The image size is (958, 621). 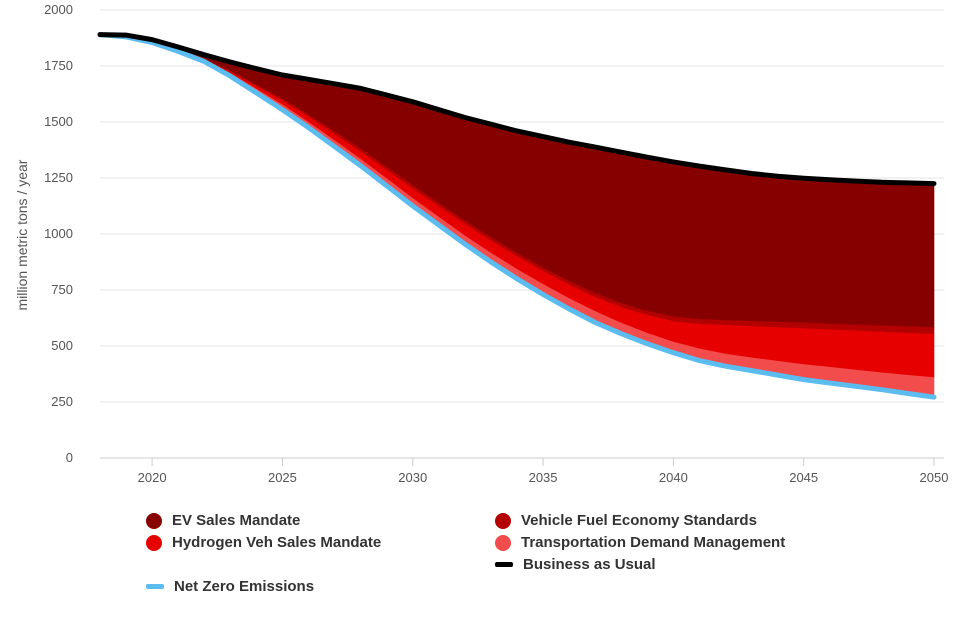 I want to click on legend-label-hydrogen-veh-sales-mandate: Hydrogen Veh Sales Mandate, so click(x=277, y=542).